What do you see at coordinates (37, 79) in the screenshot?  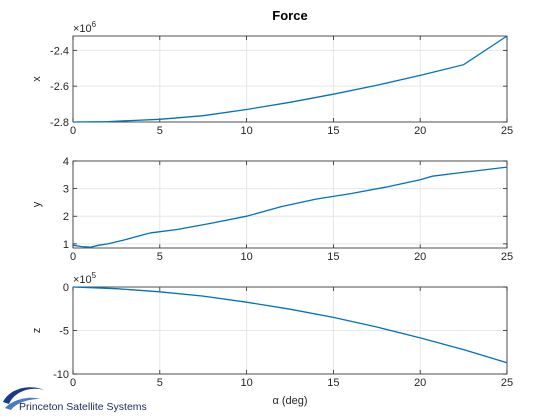 I see `y-axis-label-x: x` at bounding box center [37, 79].